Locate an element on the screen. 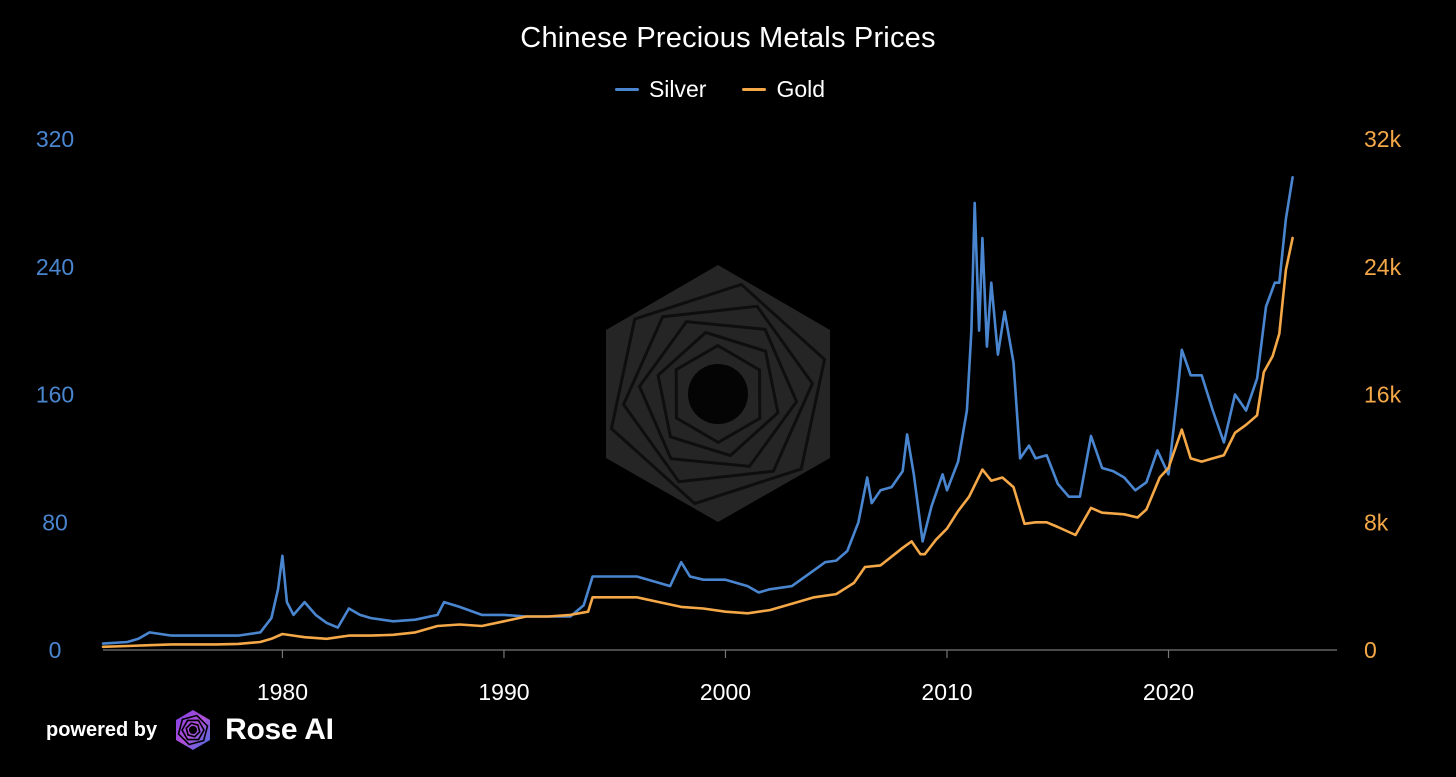 The image size is (1456, 777). y-left-tick-label: 160 is located at coordinates (55, 395).